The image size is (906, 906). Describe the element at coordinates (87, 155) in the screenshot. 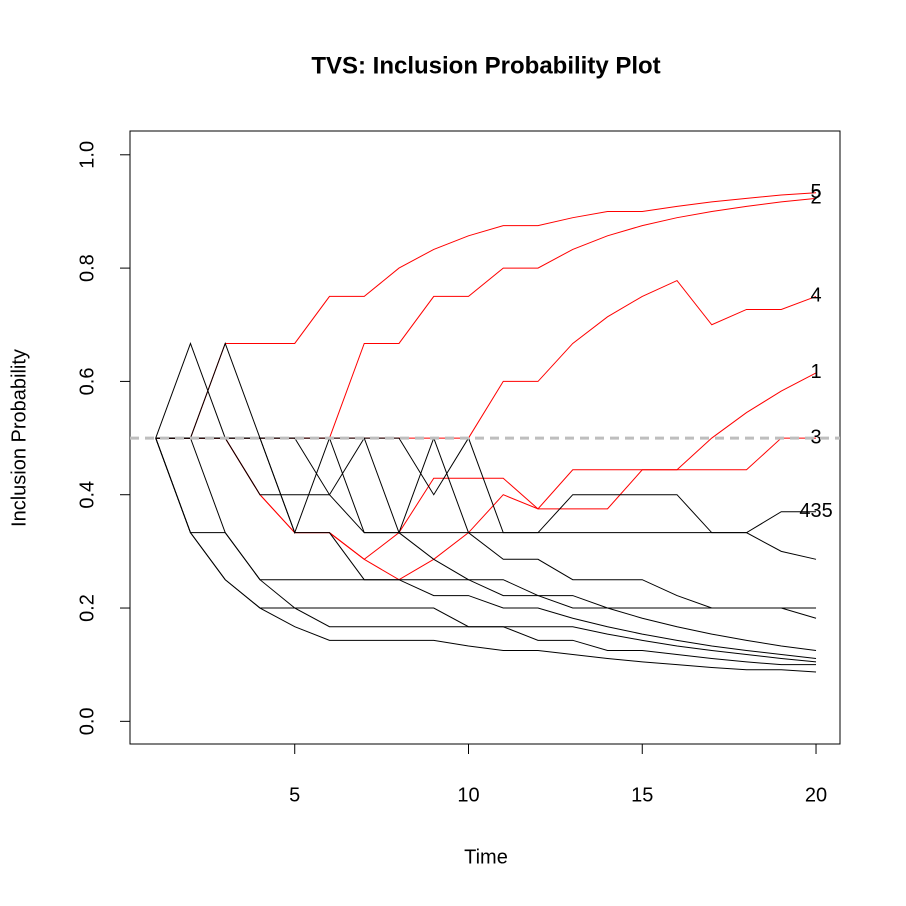

I see `y-tick-label: 1.0` at that location.